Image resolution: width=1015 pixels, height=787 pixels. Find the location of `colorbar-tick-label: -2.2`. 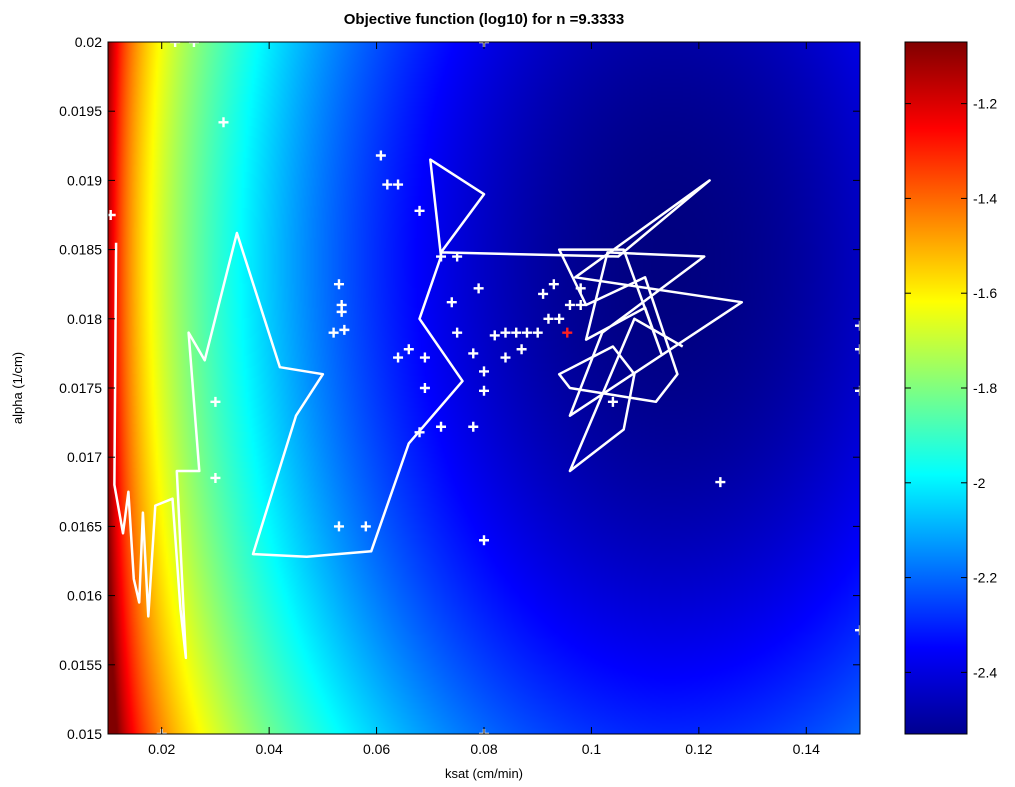

colorbar-tick-label: -2.2 is located at coordinates (985, 578).